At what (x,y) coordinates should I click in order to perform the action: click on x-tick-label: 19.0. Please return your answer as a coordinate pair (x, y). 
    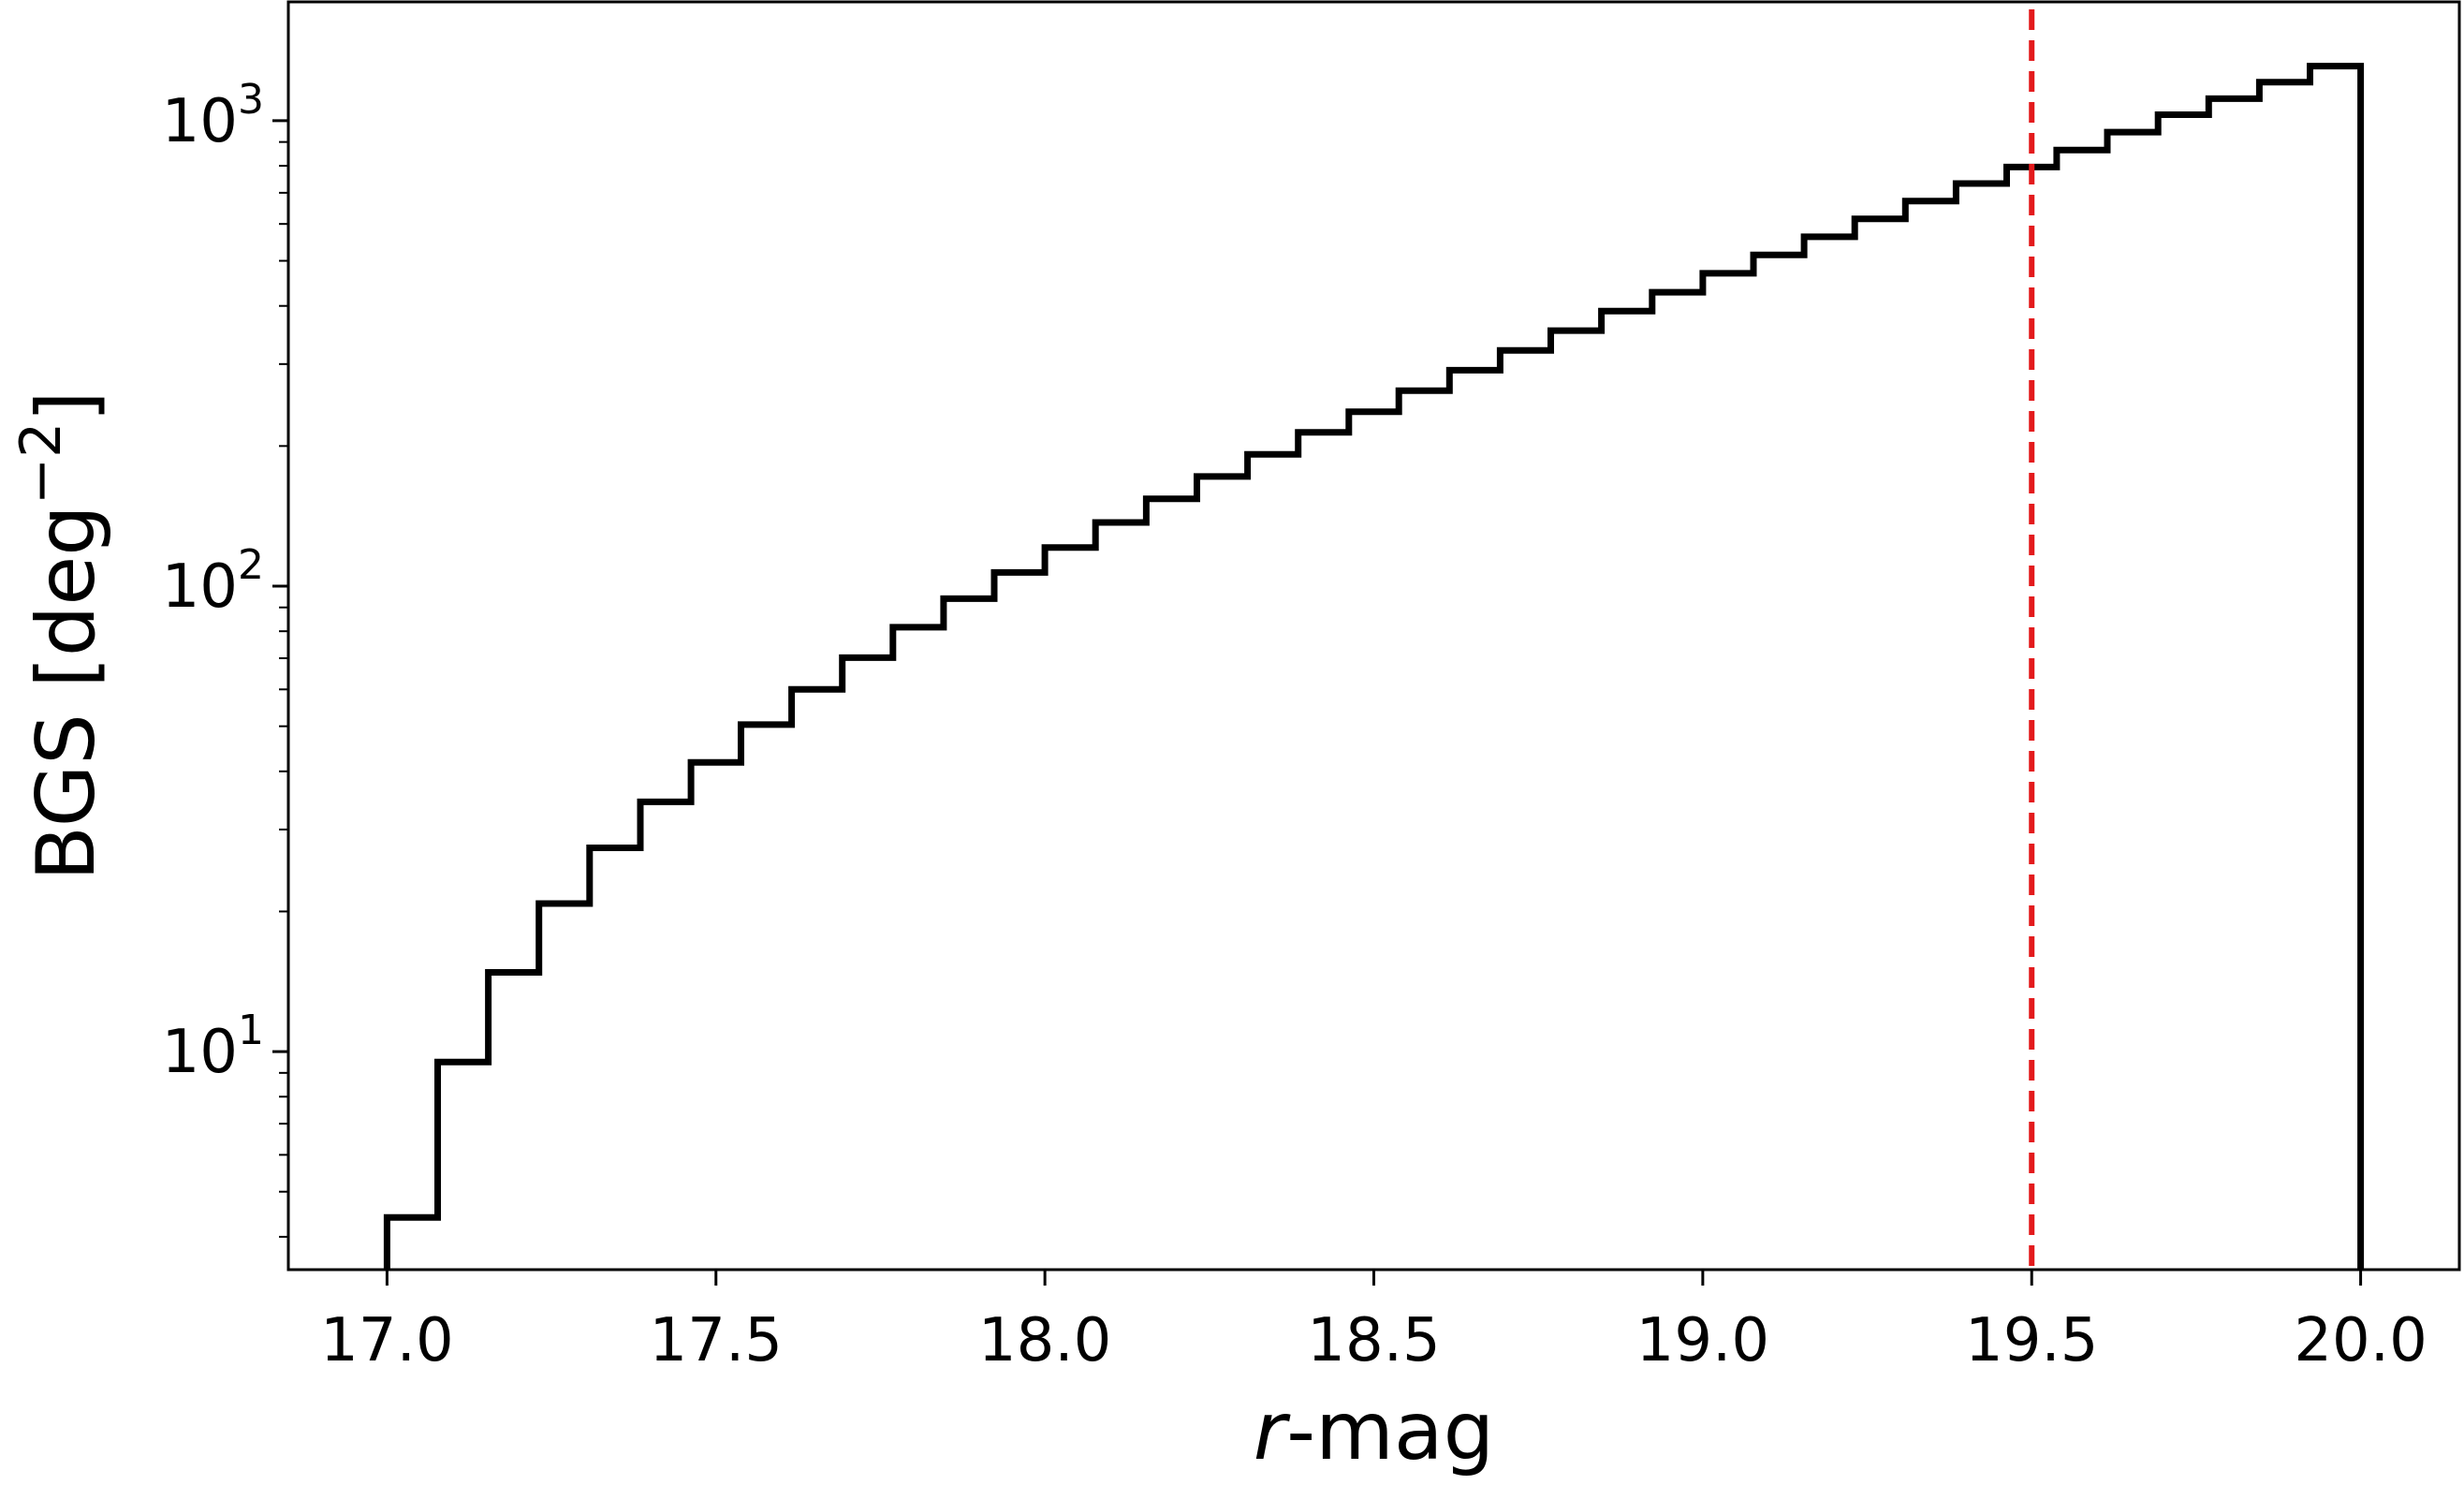
    Looking at the image, I should click on (1703, 1340).